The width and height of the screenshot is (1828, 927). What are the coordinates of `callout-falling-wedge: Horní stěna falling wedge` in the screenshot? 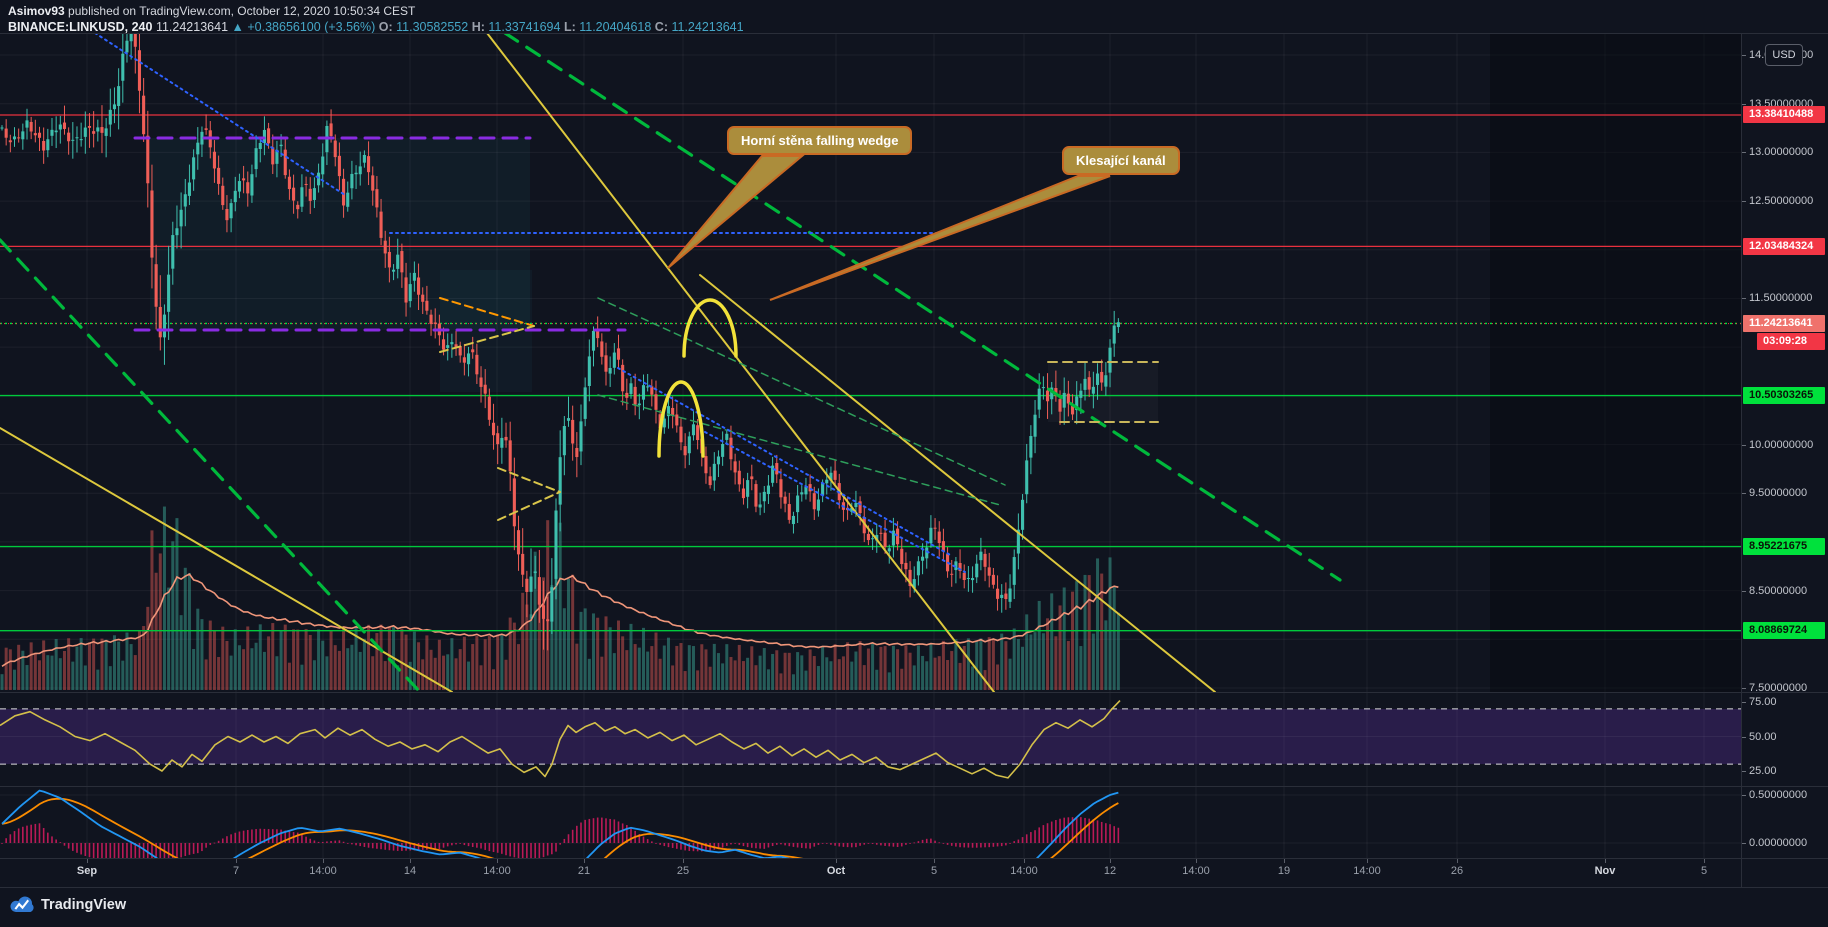 It's located at (820, 140).